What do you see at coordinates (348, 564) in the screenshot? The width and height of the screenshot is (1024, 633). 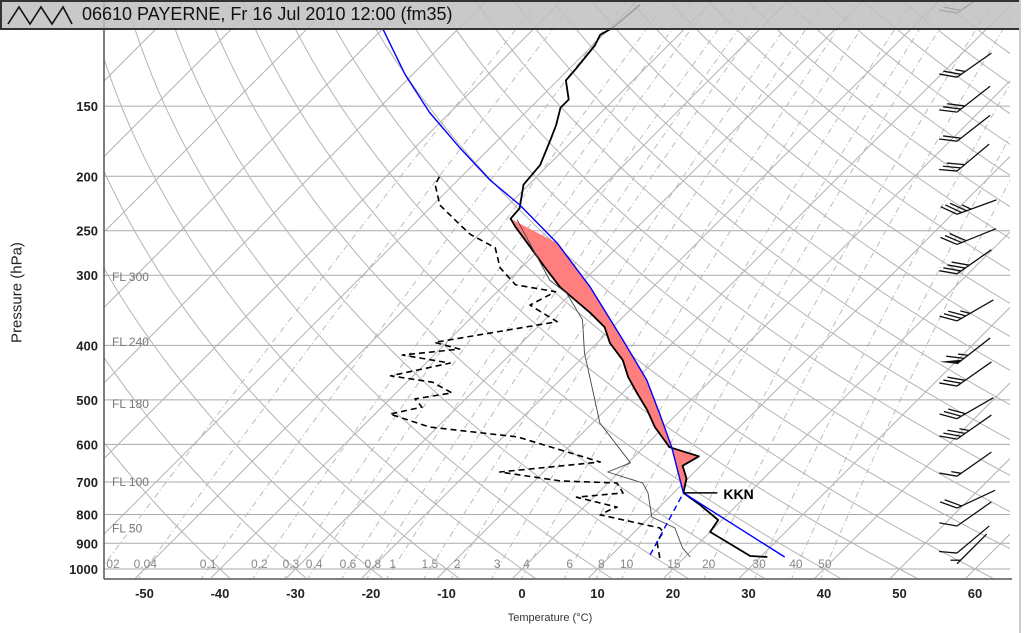 I see `mixing-ratio-label: 0.6` at bounding box center [348, 564].